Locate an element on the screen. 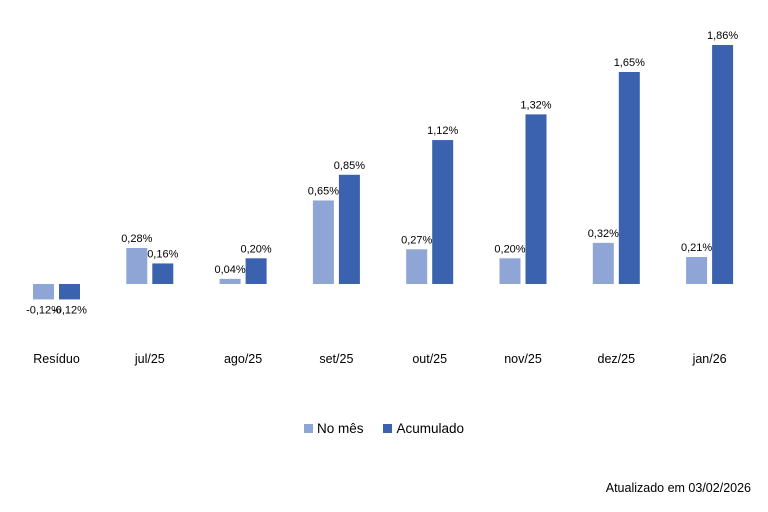  data-label-acumulado-3: 0,85% is located at coordinates (349, 166).